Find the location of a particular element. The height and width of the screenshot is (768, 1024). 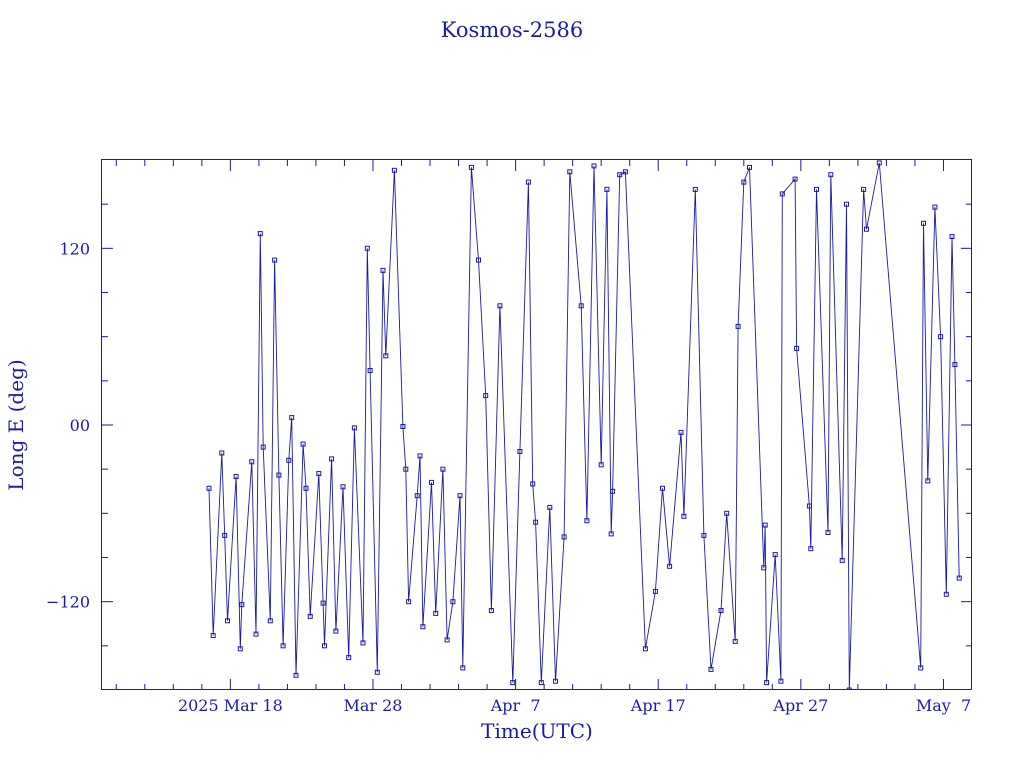

x-tick-label: Apr 27 is located at coordinates (800, 705).